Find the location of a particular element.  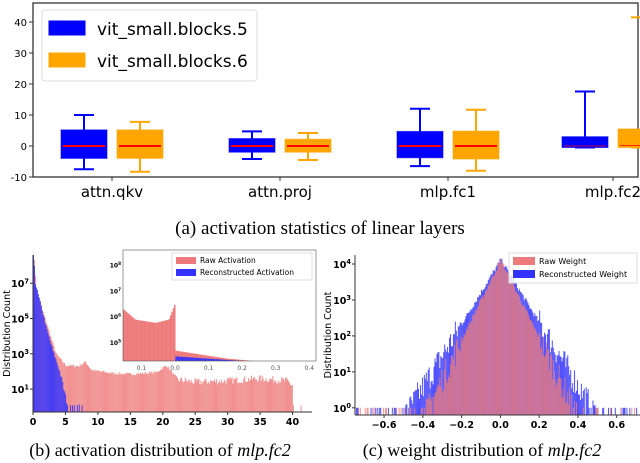

y-axis-label: Distribution Count is located at coordinates (328, 334).